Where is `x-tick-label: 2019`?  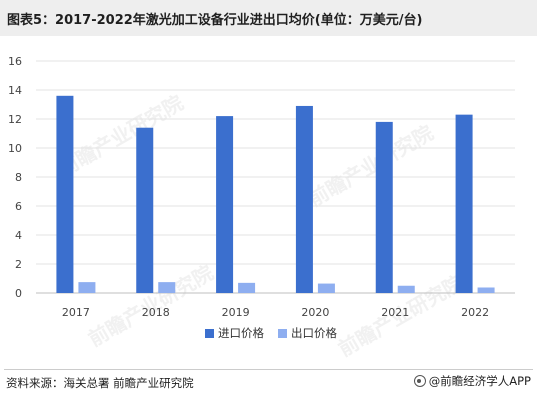
x-tick-label: 2019 is located at coordinates (236, 312).